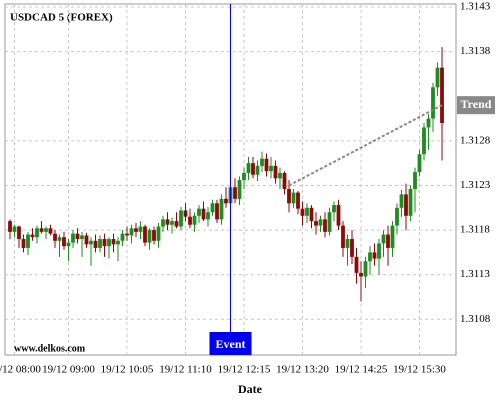 Image resolution: width=500 pixels, height=400 pixels. I want to click on x-tick-label: 19/12 12:15, so click(244, 370).